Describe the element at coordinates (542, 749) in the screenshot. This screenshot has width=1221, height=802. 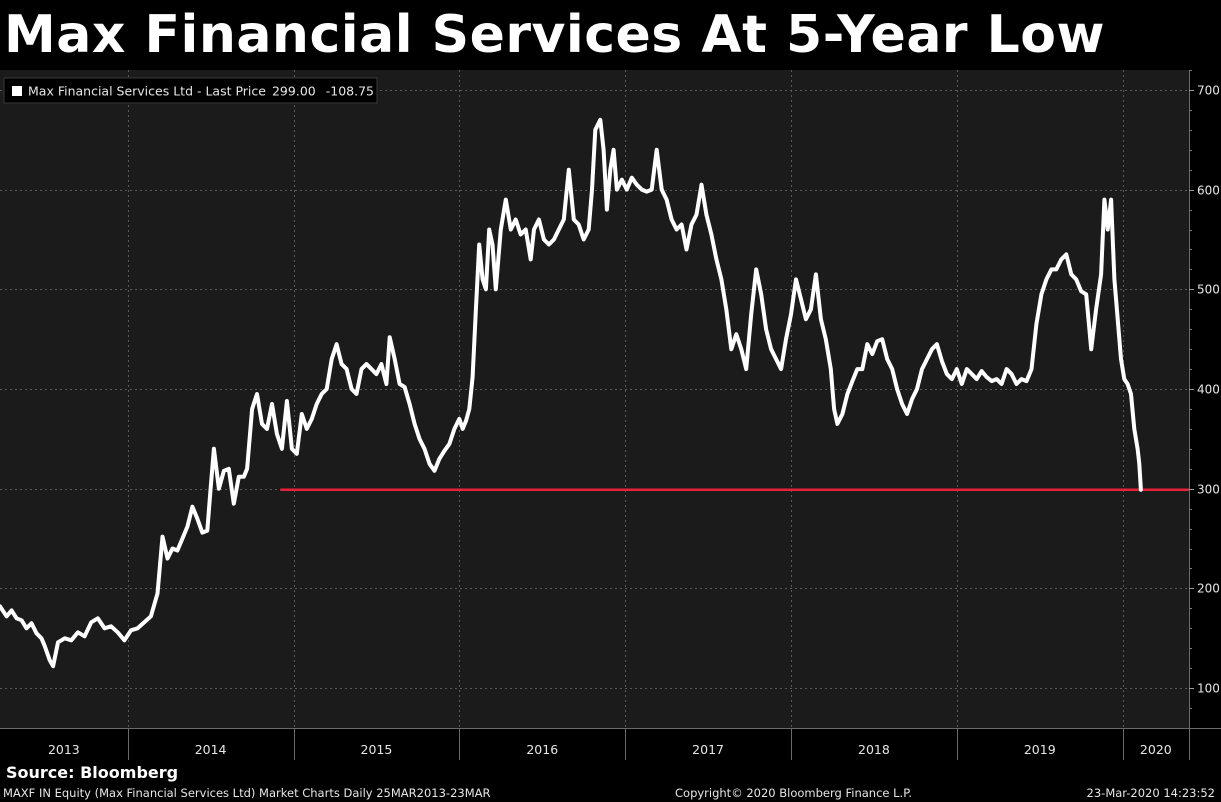
I see `x-tick-label: 2016` at that location.